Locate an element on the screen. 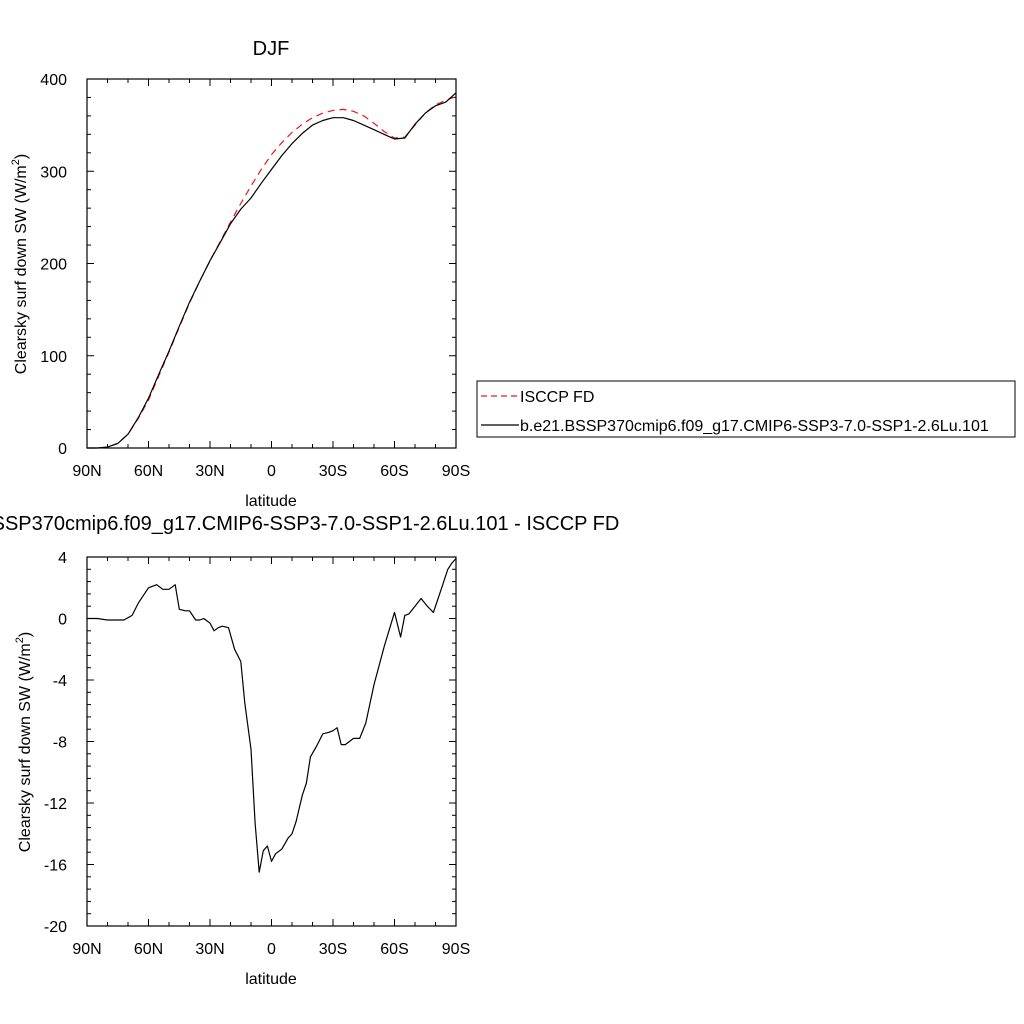 The image size is (1024, 1024). bottom-x-tick-label: 30N is located at coordinates (209, 949).